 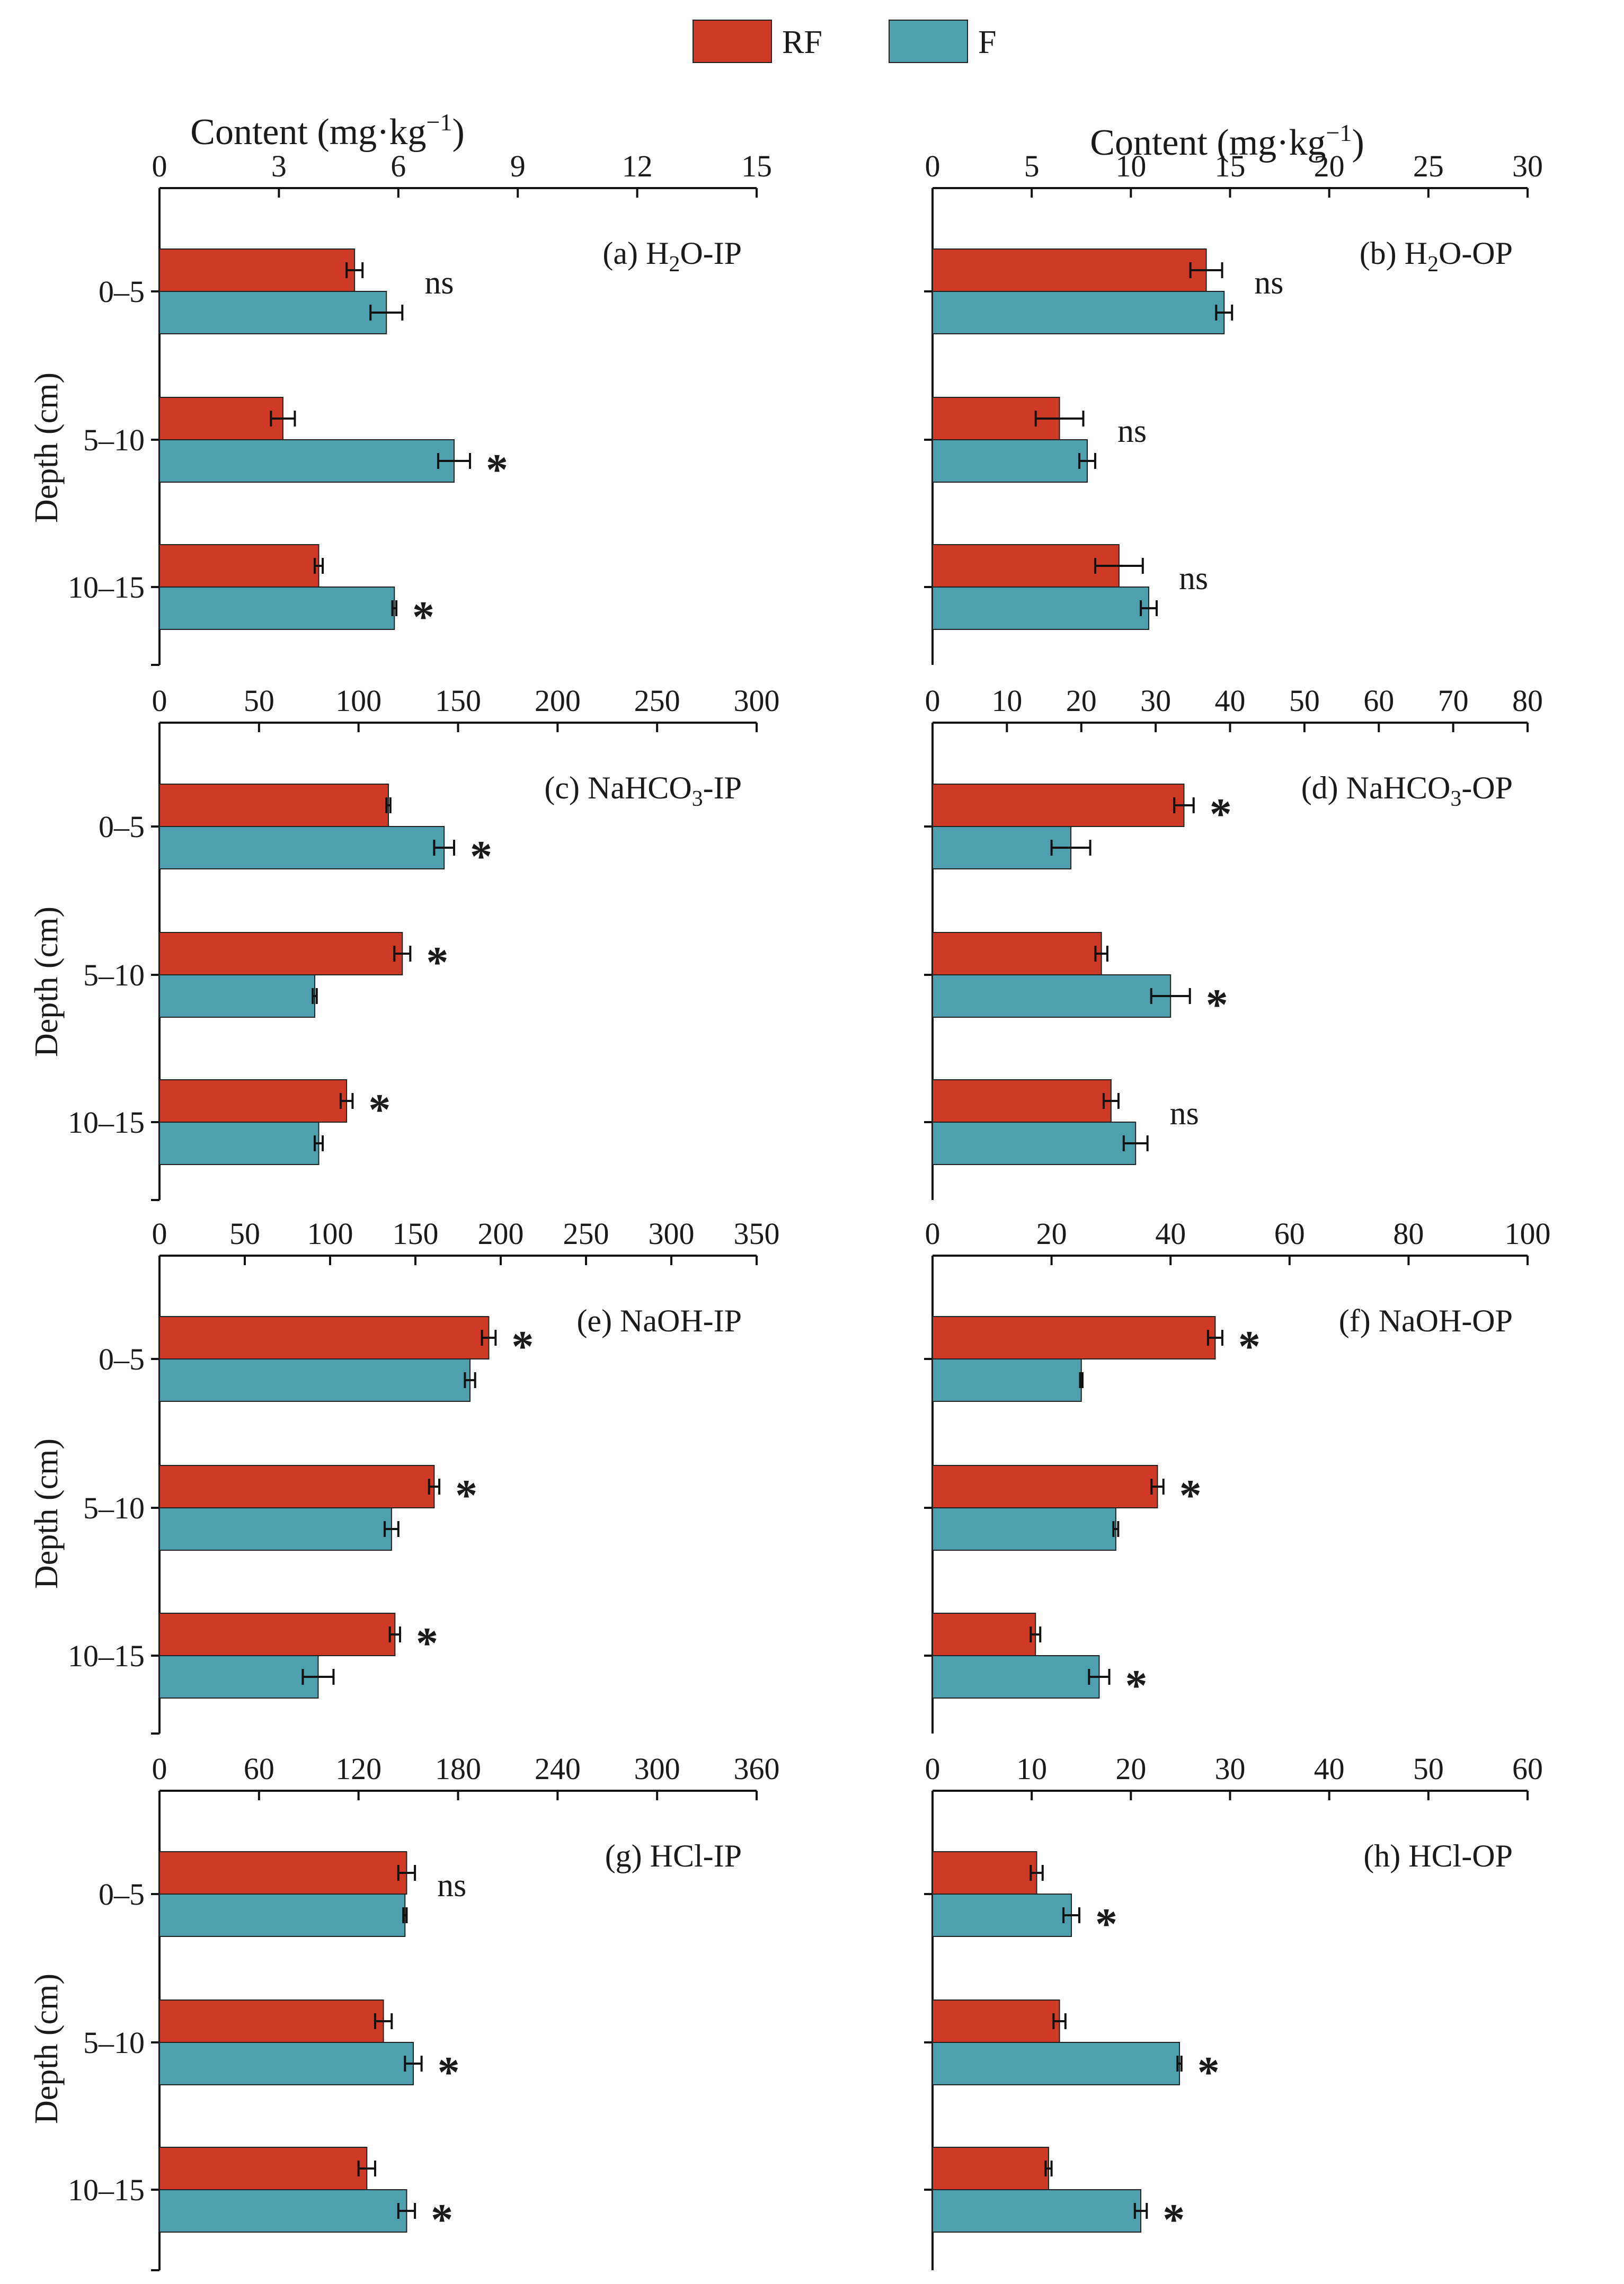 I want to click on x-tick-label: 5, so click(x=1032, y=166).